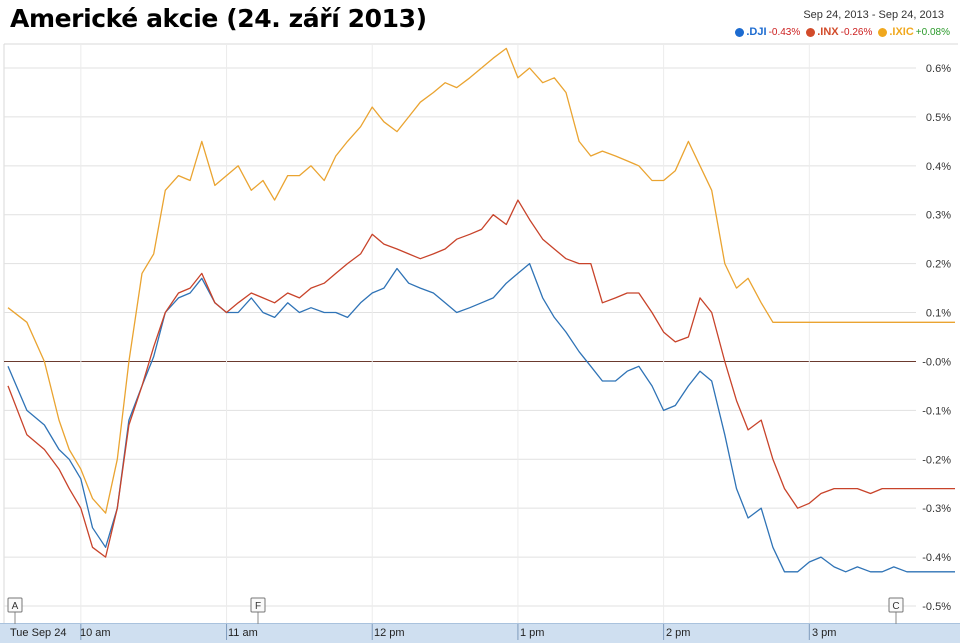 Image resolution: width=960 pixels, height=643 pixels. I want to click on flag-letter: C, so click(895, 606).